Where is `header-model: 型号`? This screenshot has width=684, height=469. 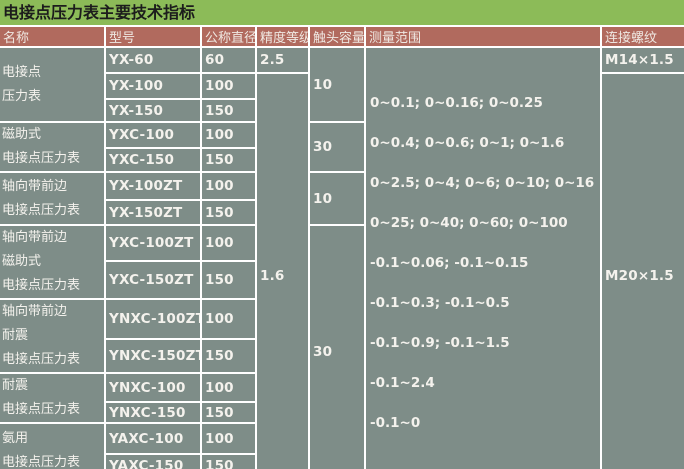
header-model: 型号 is located at coordinates (154, 37).